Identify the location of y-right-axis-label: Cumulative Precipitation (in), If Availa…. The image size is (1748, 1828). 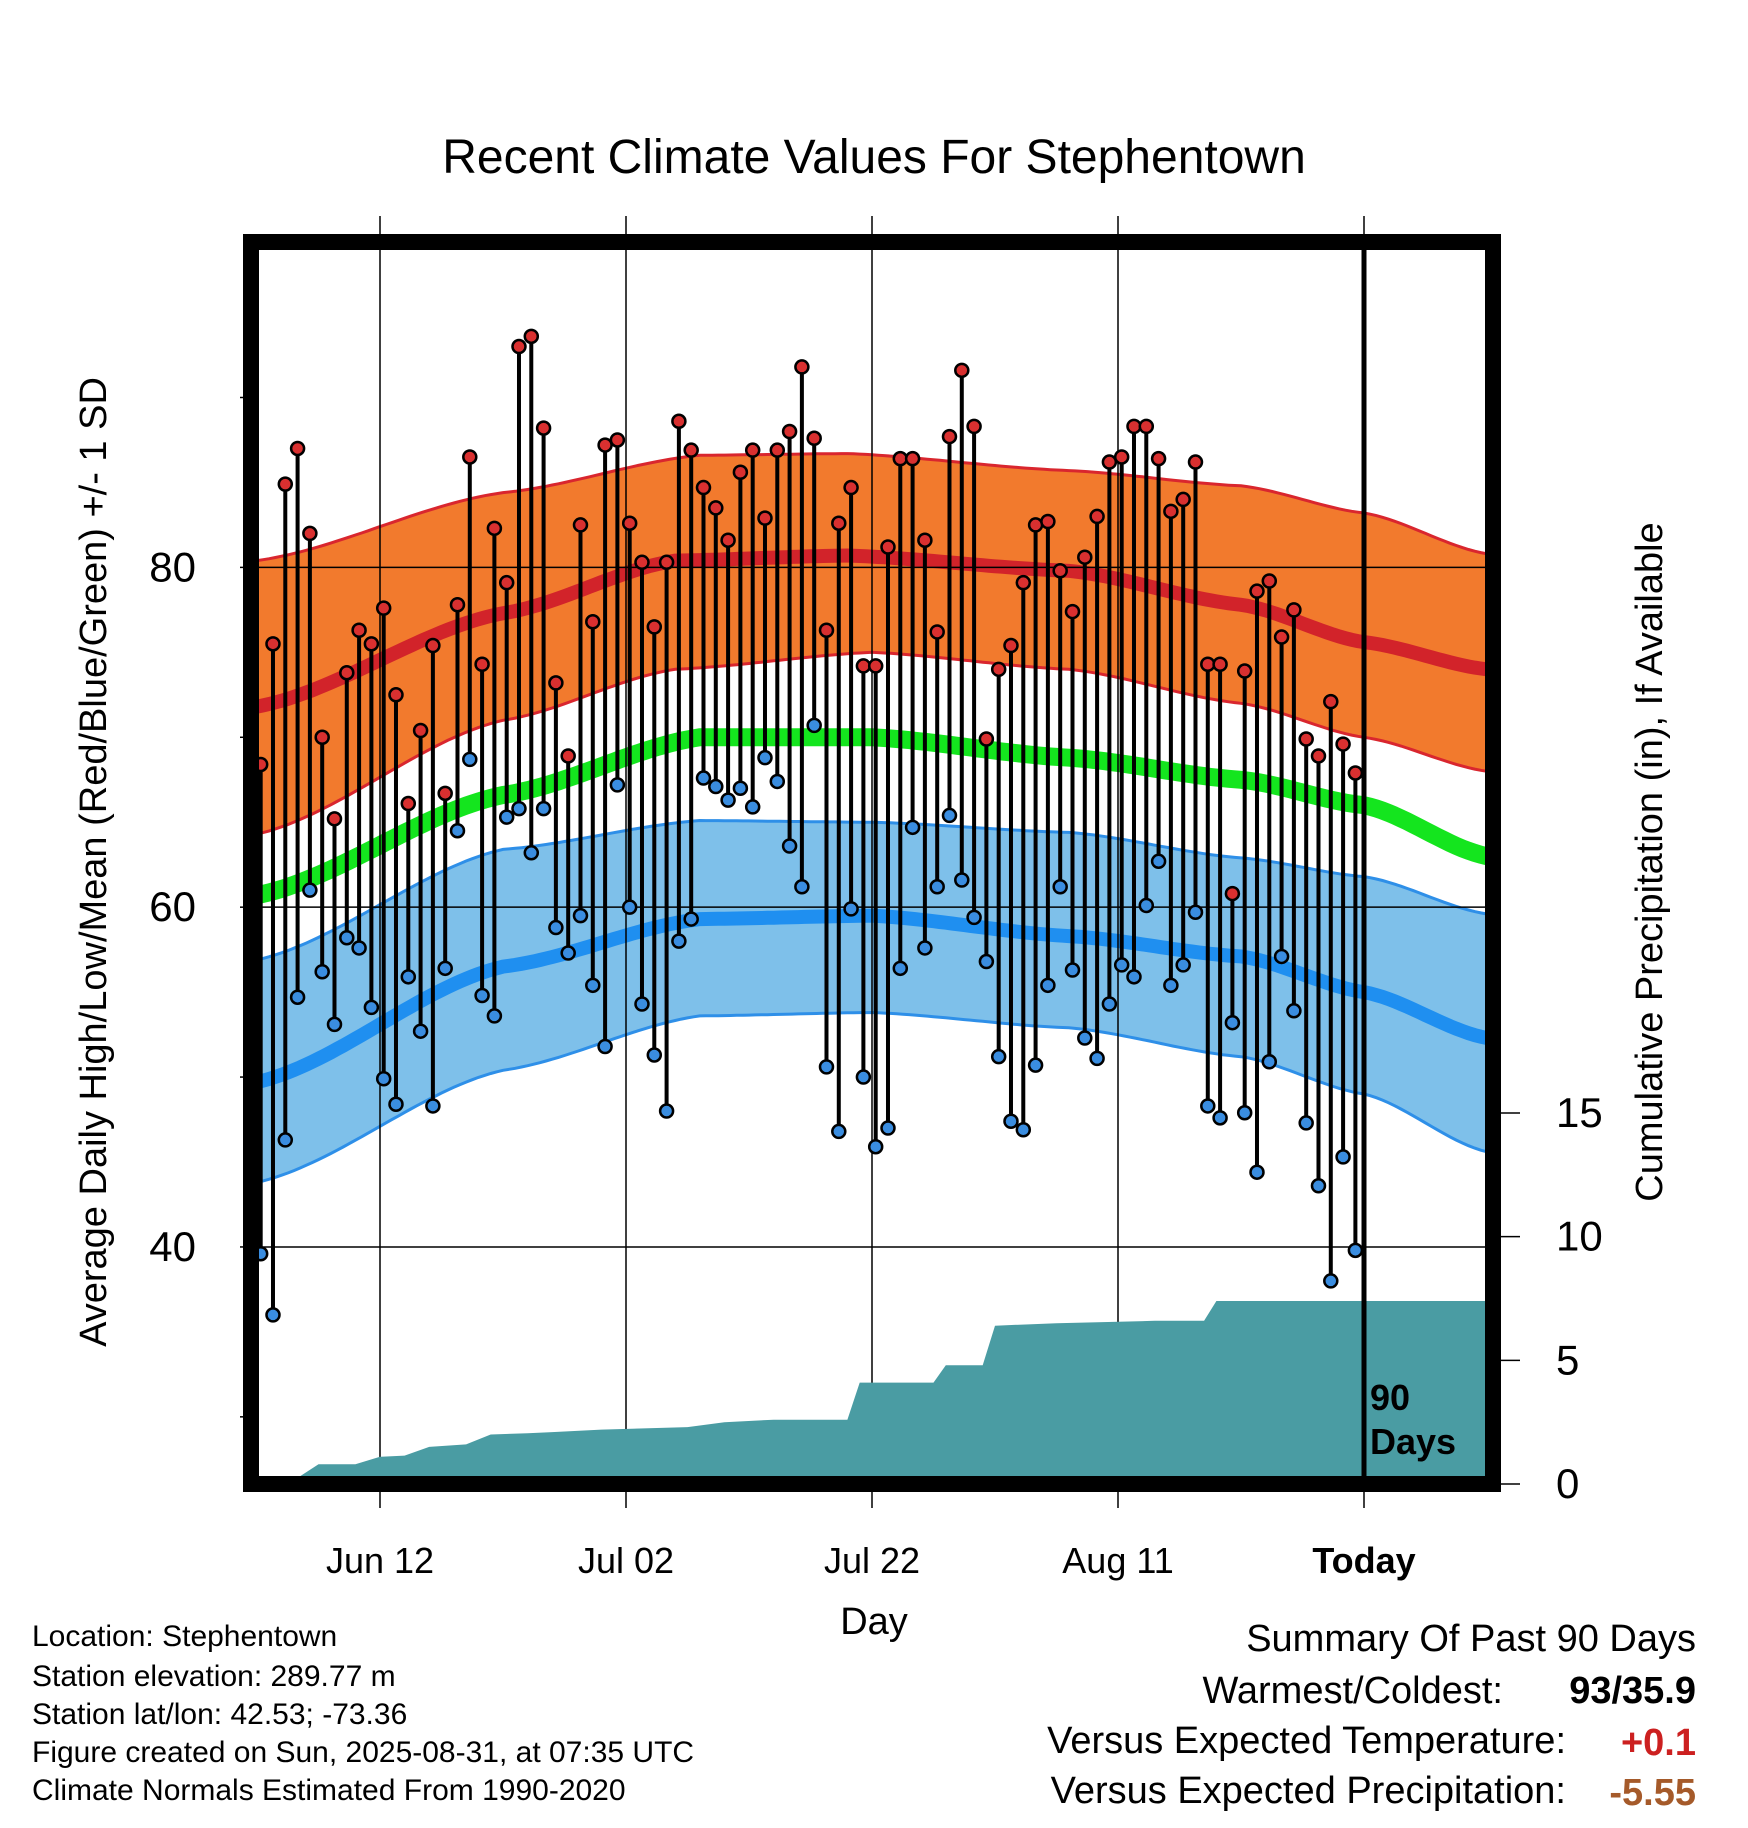
(1650, 861).